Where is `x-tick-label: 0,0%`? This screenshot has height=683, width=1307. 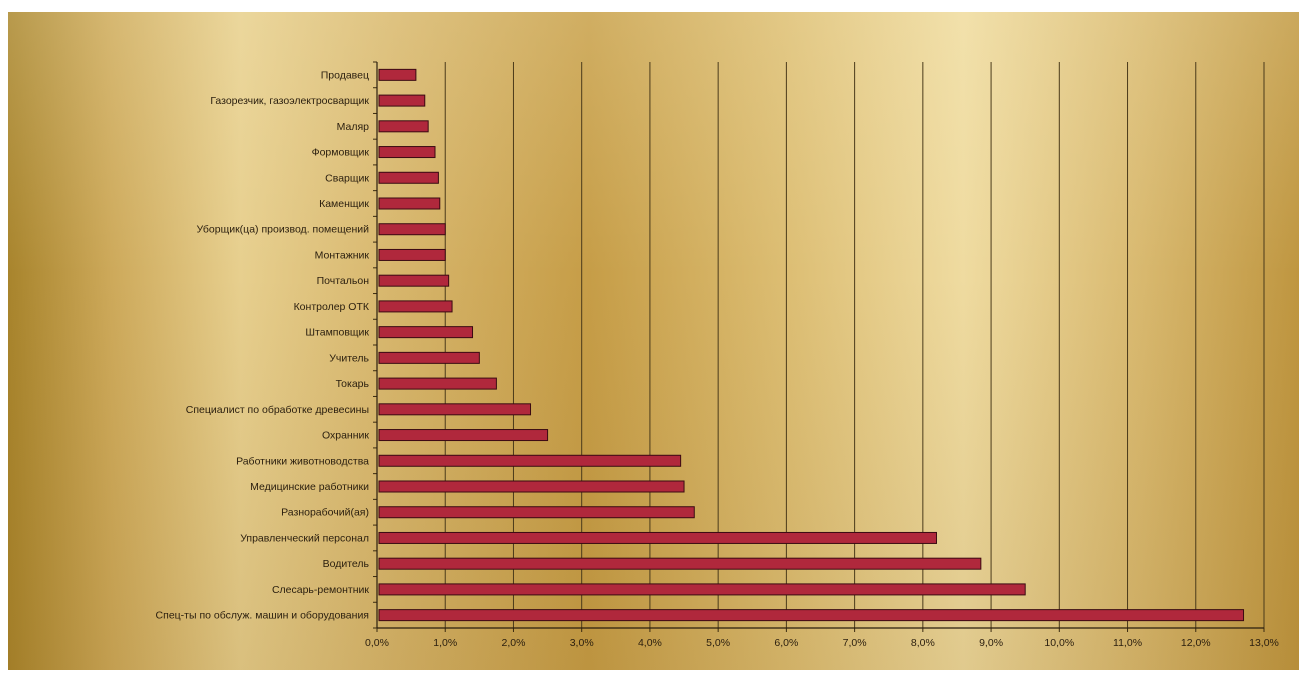
x-tick-label: 0,0% is located at coordinates (377, 643).